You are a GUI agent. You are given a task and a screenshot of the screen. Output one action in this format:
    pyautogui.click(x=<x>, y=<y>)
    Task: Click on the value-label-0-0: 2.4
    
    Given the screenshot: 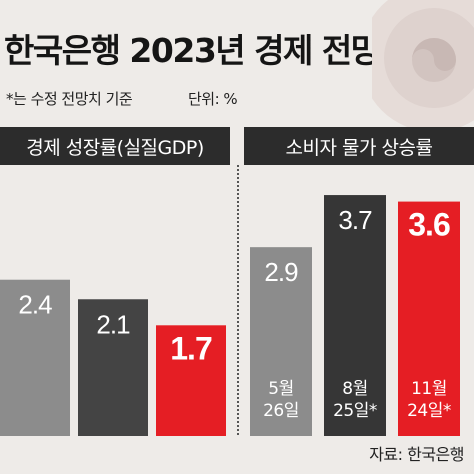 What is the action you would take?
    pyautogui.click(x=35, y=305)
    